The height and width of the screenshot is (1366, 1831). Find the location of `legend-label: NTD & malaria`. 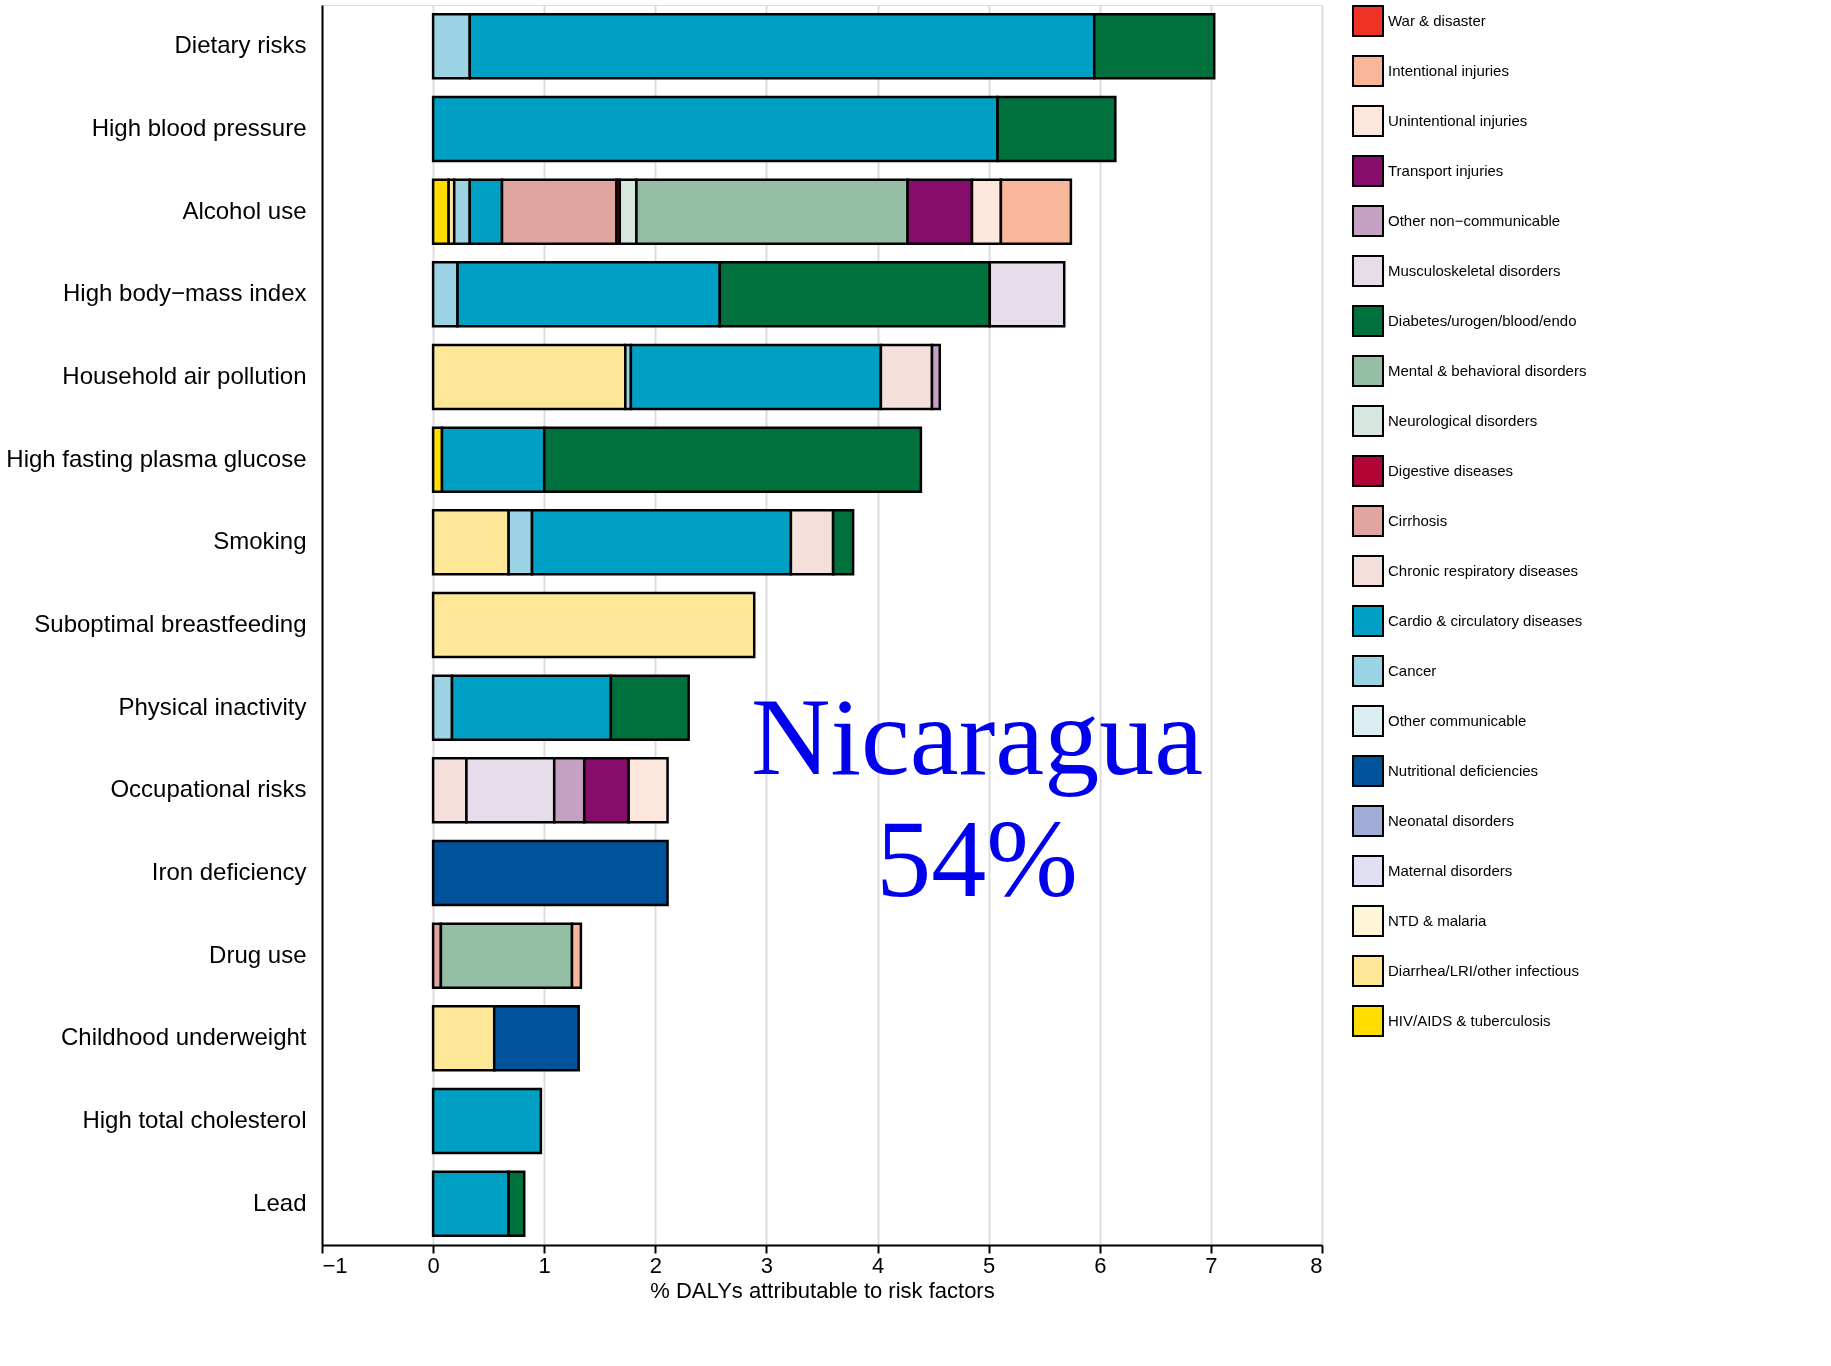

legend-label: NTD & malaria is located at coordinates (1438, 920).